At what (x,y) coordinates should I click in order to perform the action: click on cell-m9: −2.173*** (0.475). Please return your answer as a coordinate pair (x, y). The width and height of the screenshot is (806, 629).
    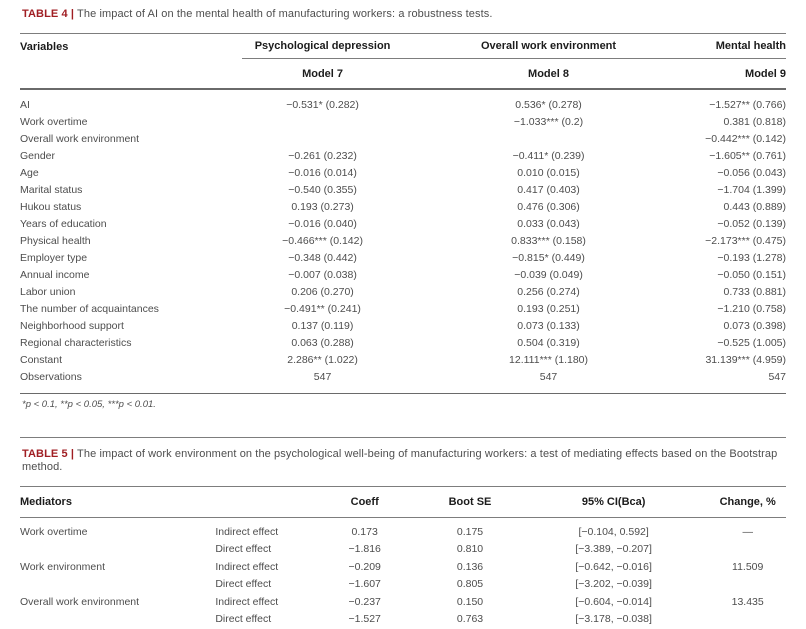
    Looking at the image, I should click on (745, 240).